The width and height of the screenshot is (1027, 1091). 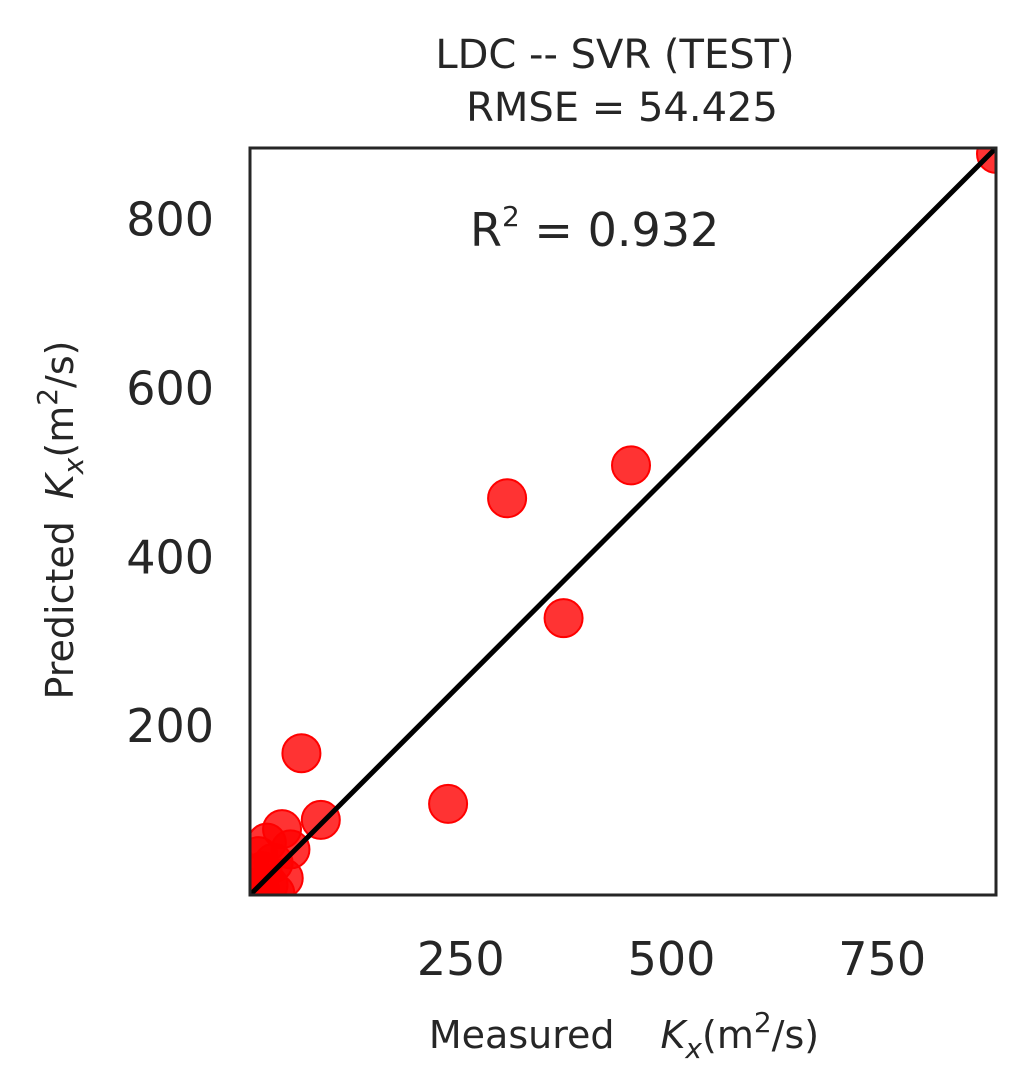 What do you see at coordinates (170, 726) in the screenshot?
I see `y-tick-label: 200` at bounding box center [170, 726].